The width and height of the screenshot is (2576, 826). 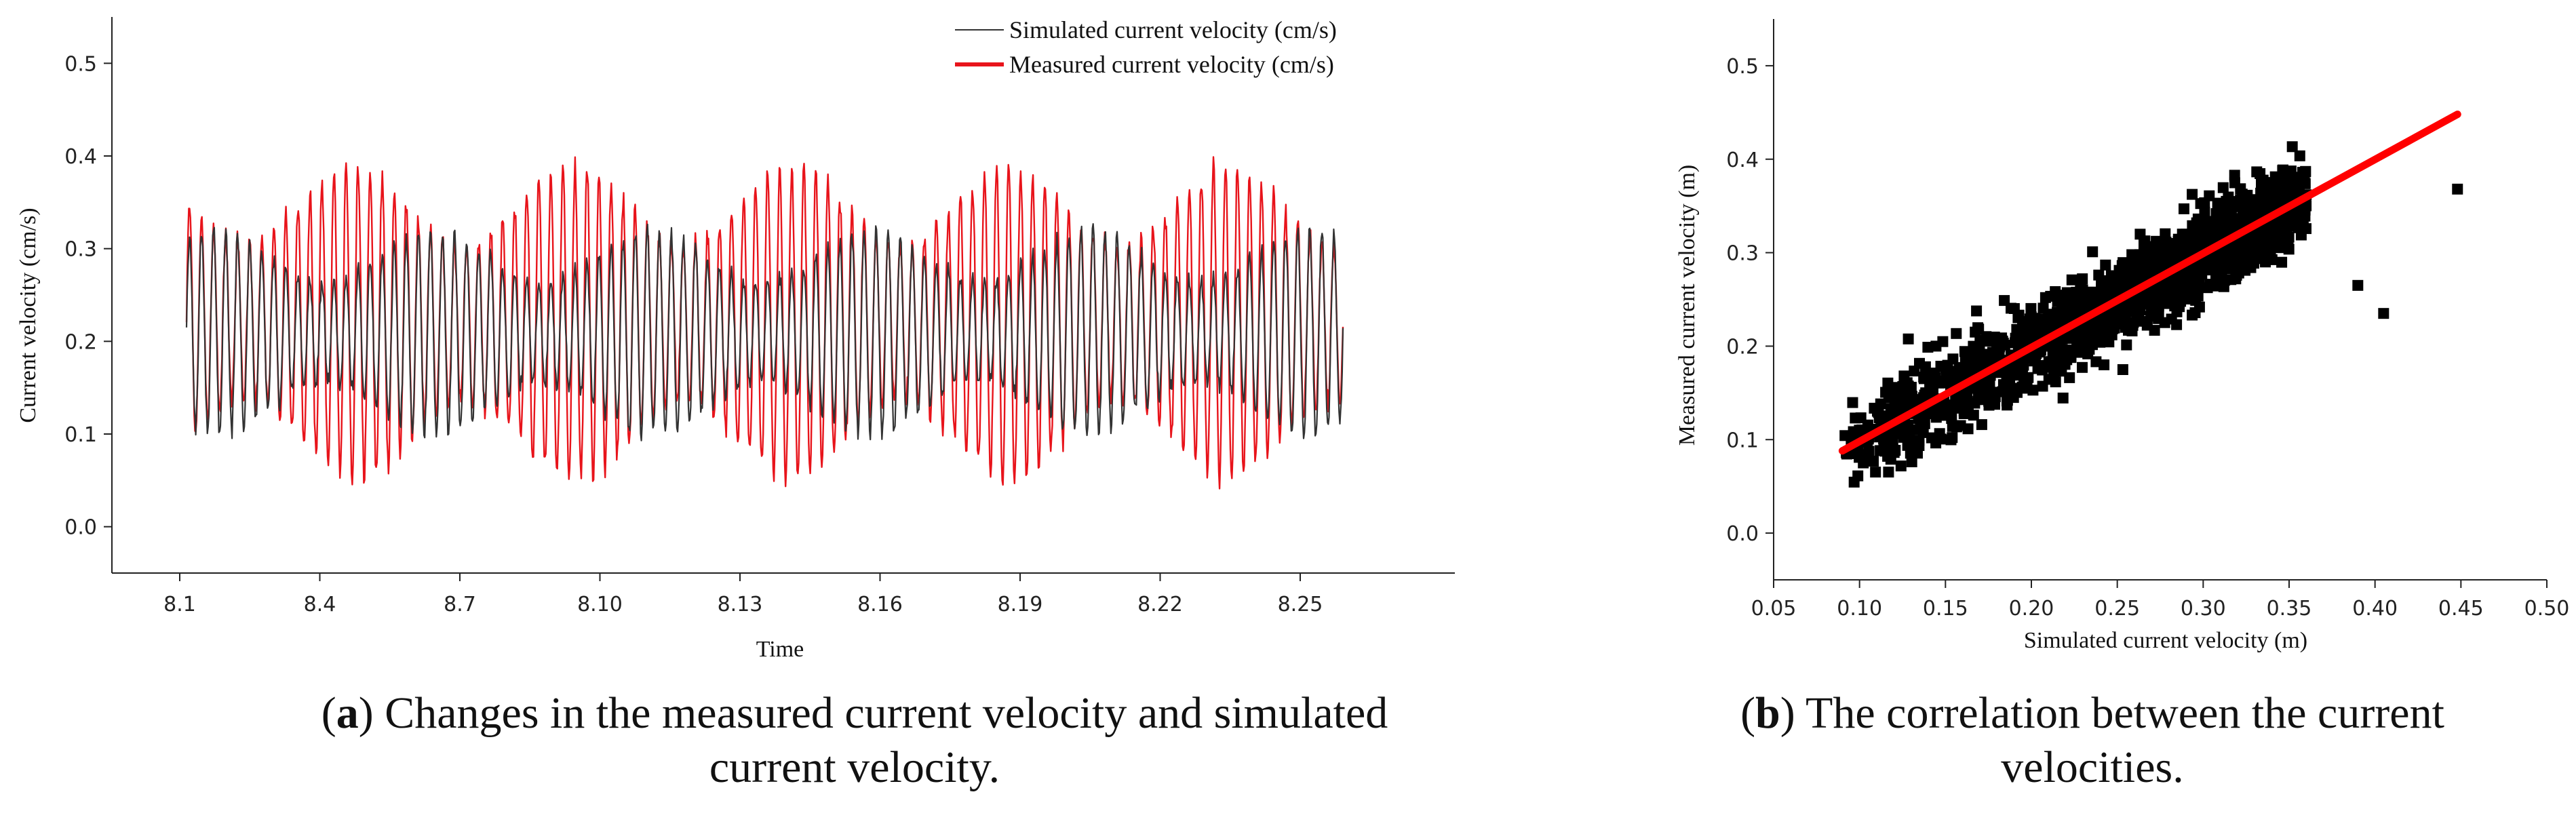 What do you see at coordinates (1767, 713) in the screenshot?
I see `caption-b-label: b` at bounding box center [1767, 713].